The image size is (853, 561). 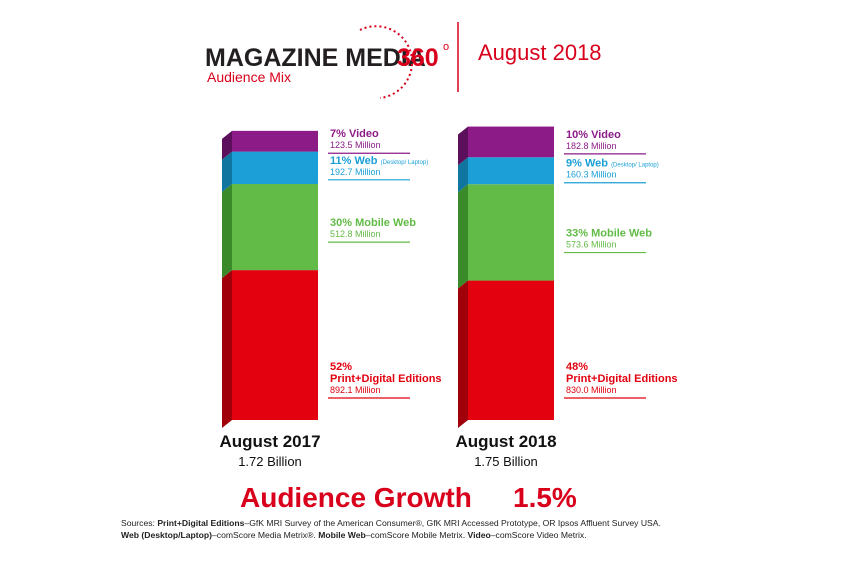 I want to click on date: August 2018, so click(x=540, y=52).